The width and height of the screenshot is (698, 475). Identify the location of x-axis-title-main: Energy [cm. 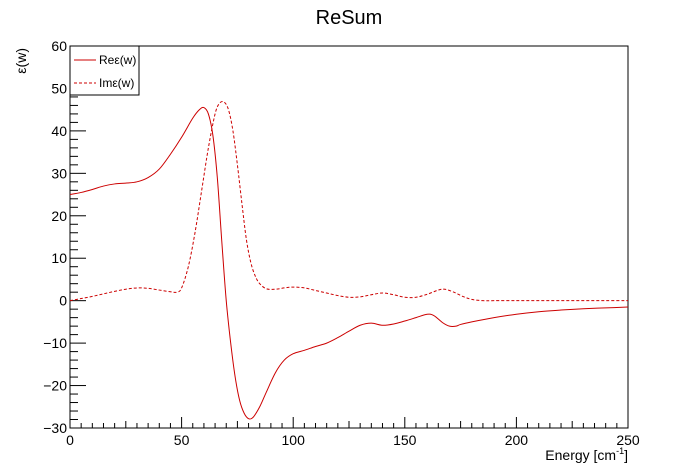
(580, 455).